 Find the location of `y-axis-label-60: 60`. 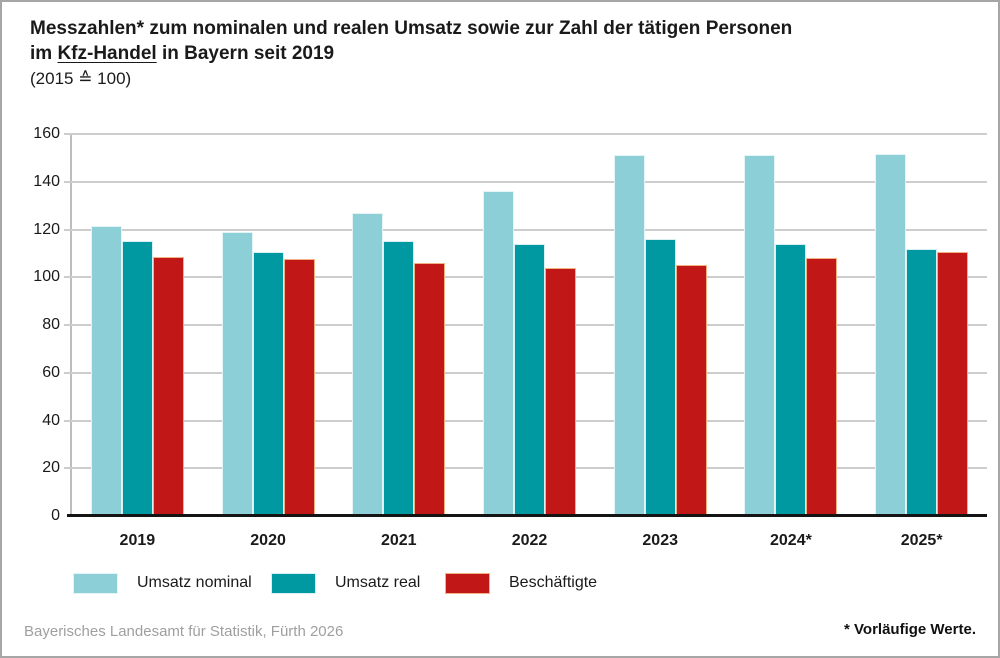

y-axis-label-60: 60 is located at coordinates (51, 372).